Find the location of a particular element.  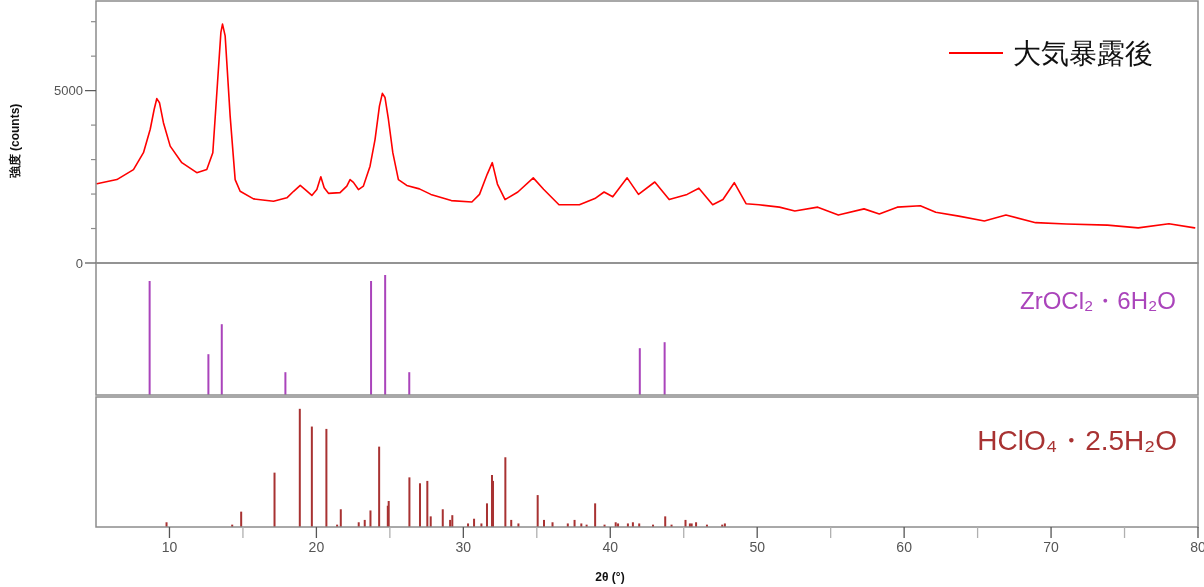

legend-label: 大気暴露後 is located at coordinates (1083, 53).